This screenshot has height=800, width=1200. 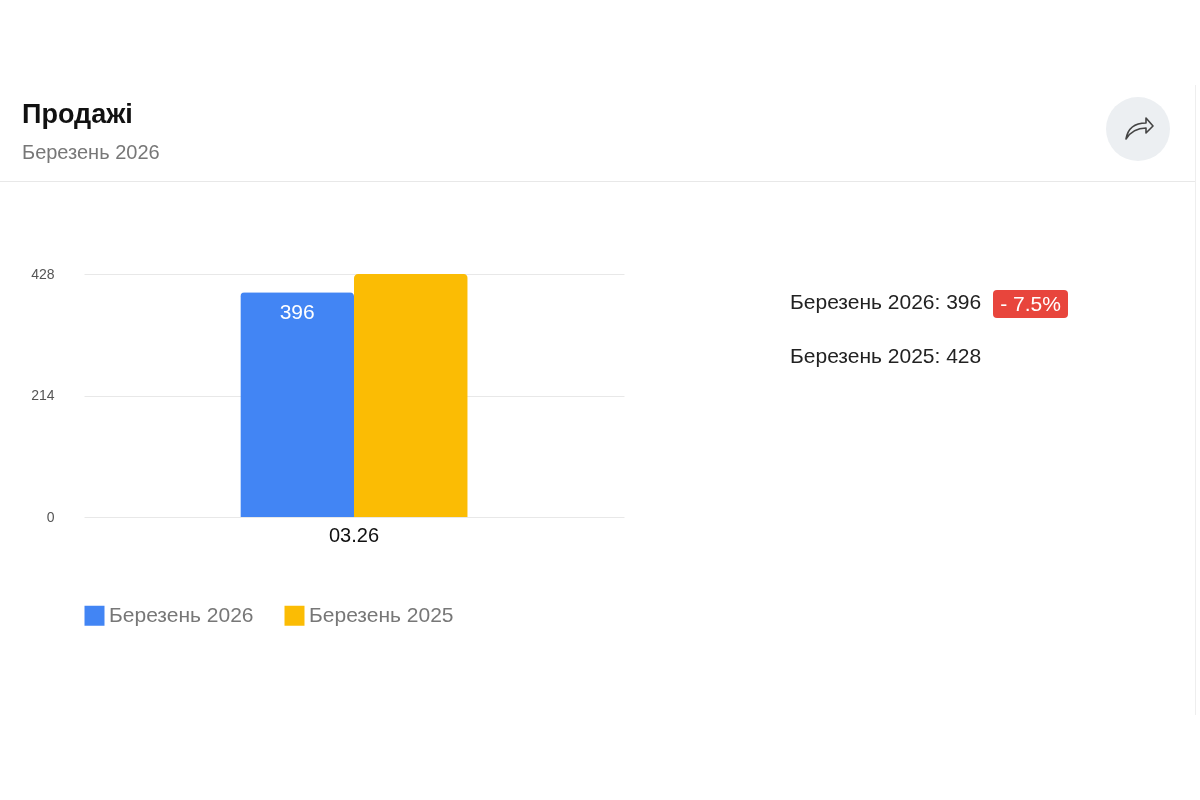 What do you see at coordinates (43, 273) in the screenshot?
I see `y-tick-label: 428` at bounding box center [43, 273].